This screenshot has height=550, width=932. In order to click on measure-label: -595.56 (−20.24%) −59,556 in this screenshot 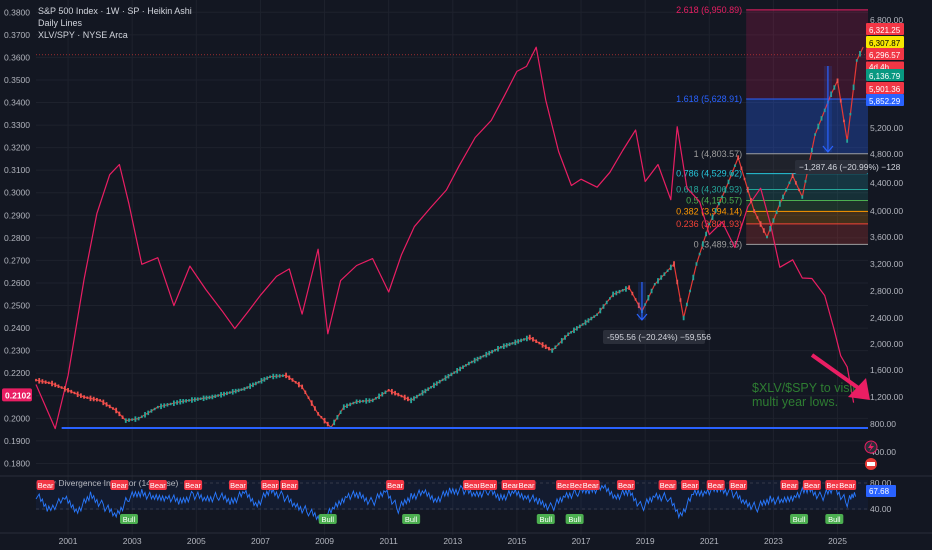, I will do `click(659, 337)`.